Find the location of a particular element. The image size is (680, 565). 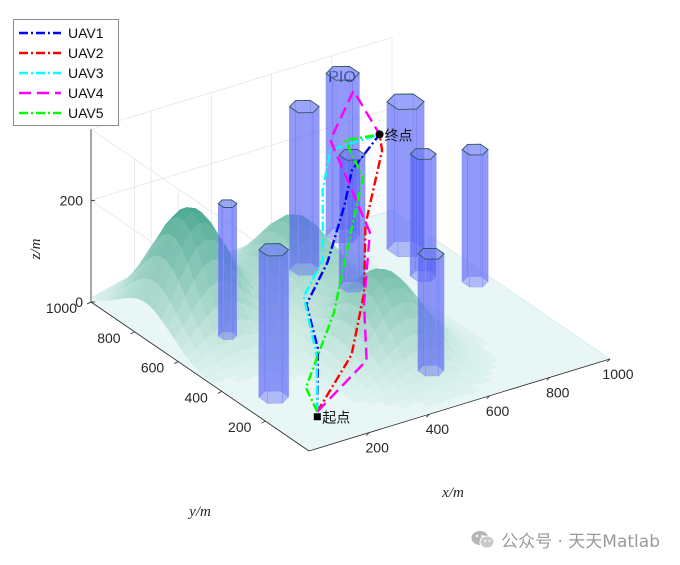

watermark: 公众号 · 天天Matlab is located at coordinates (565, 539).